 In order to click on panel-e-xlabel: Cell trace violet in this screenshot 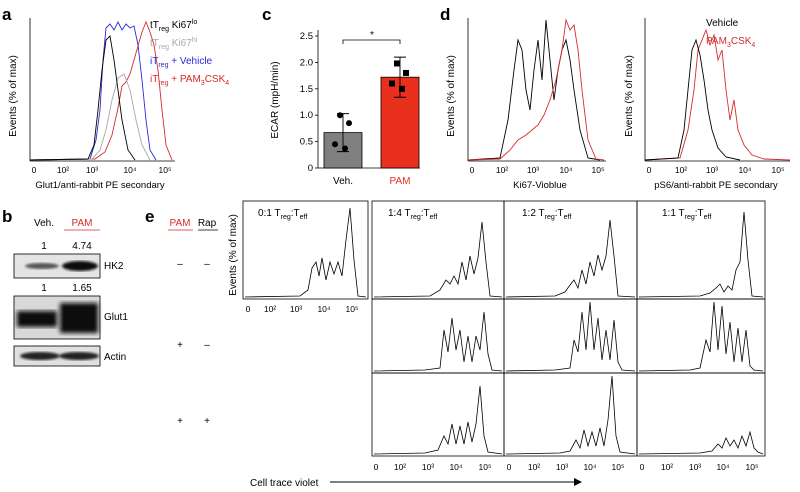, I will do `click(284, 483)`.